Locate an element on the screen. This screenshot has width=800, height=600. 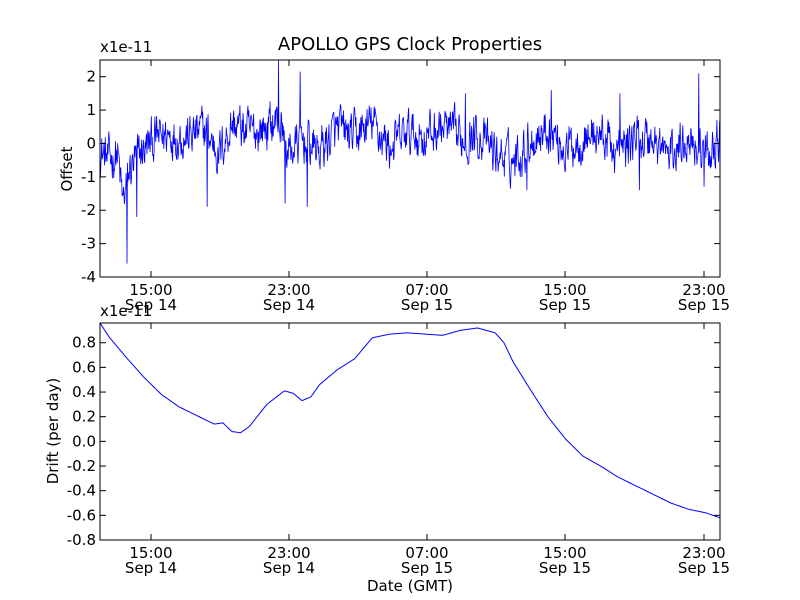
drift-y-tick-label: 0.6 is located at coordinates (84, 367).